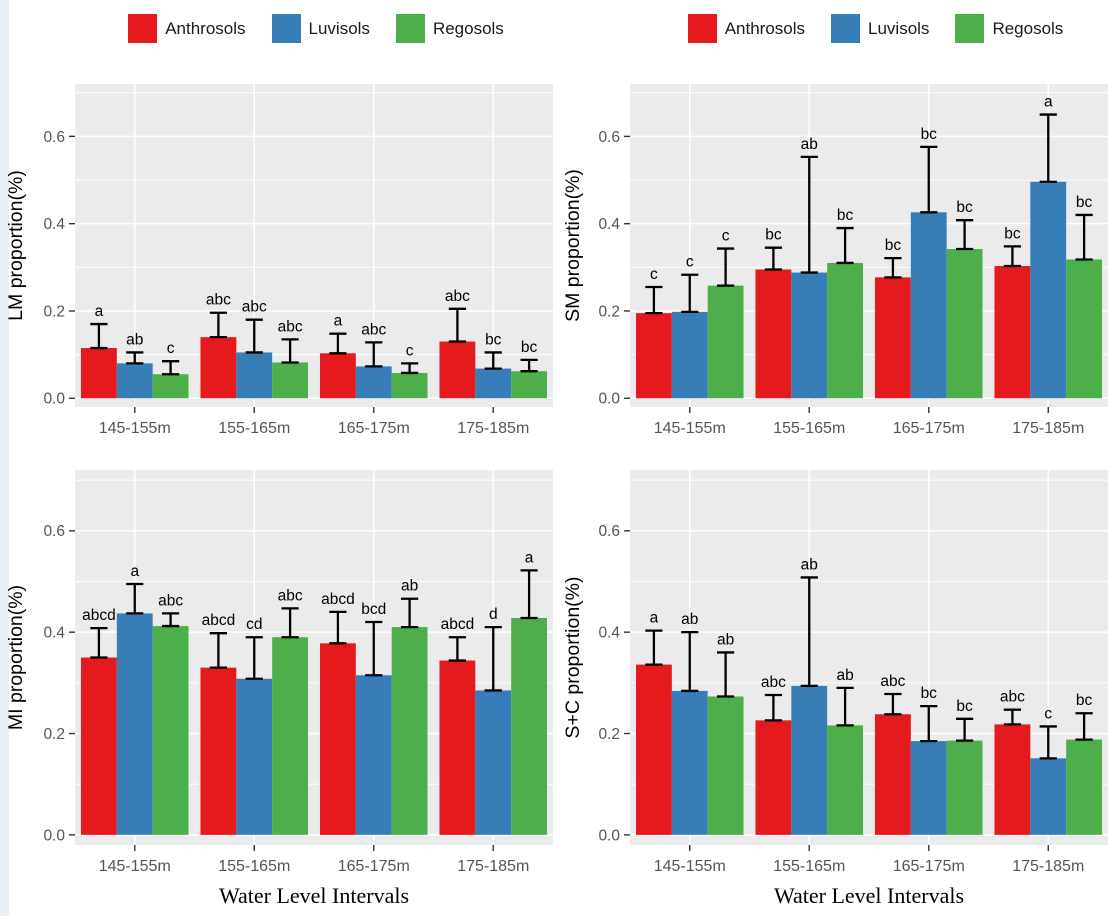 Image resolution: width=1119 pixels, height=916 pixels. I want to click on significance-labels: c bc bc bc c ab bc a c bc bc bc, so click(871, 188).